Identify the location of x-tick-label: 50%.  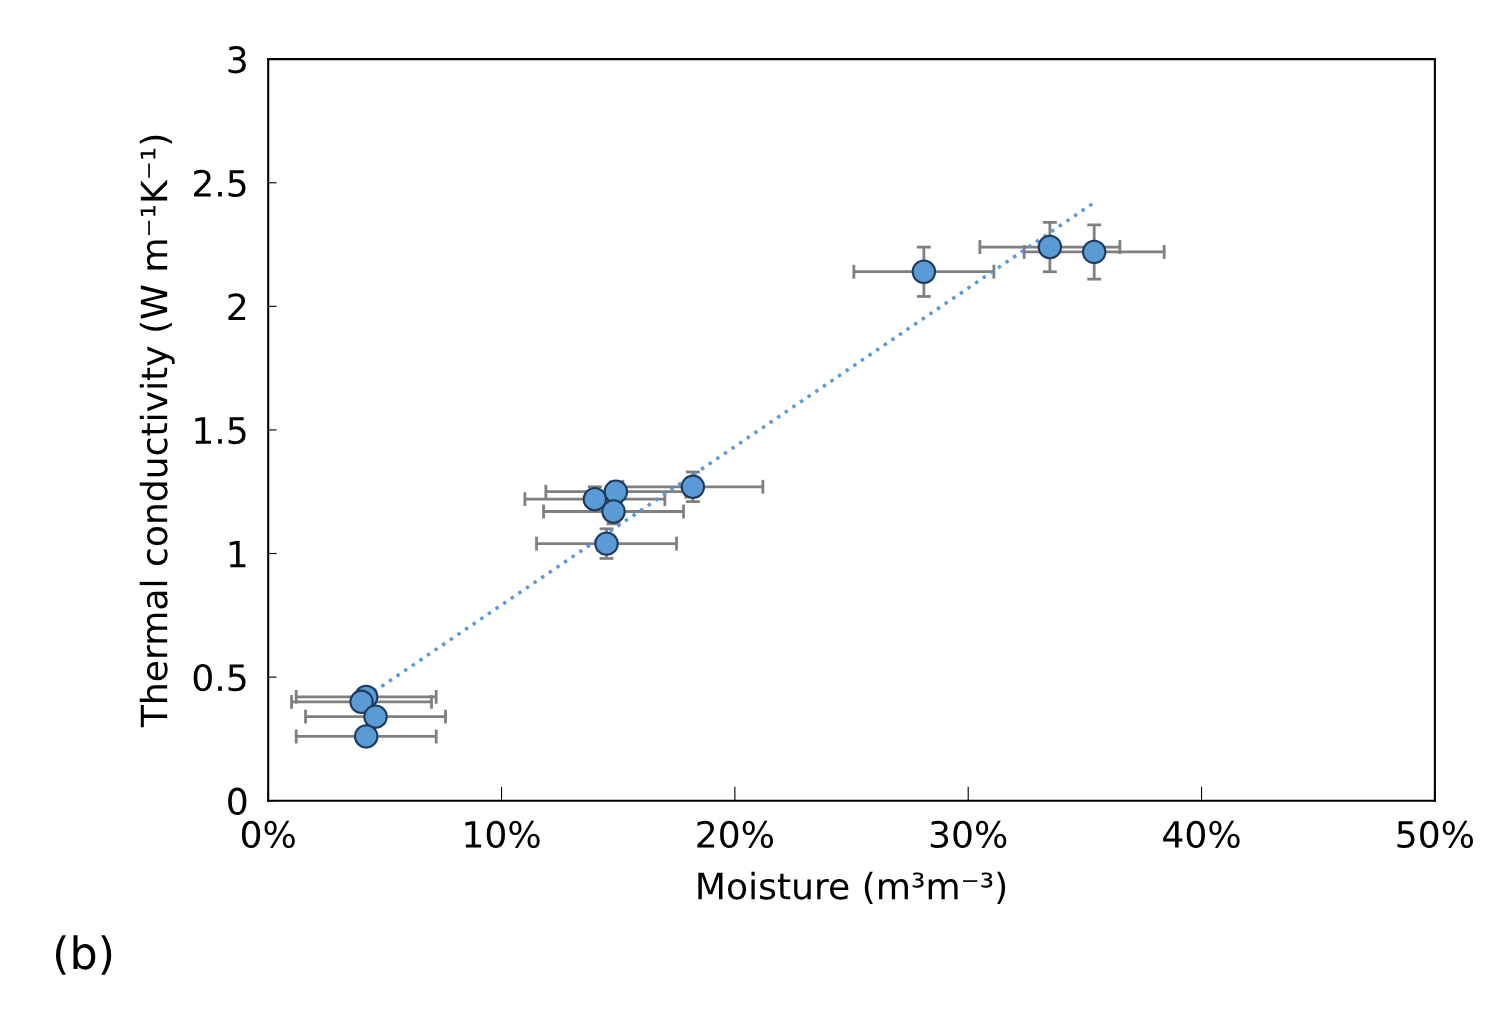
(1435, 834).